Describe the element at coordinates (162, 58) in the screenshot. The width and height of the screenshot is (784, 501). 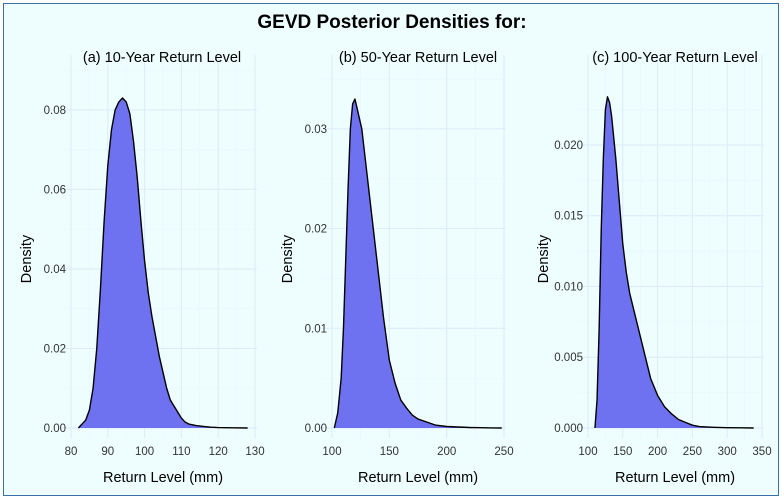
I see `panel-title: (a) 10-Year Return Level` at that location.